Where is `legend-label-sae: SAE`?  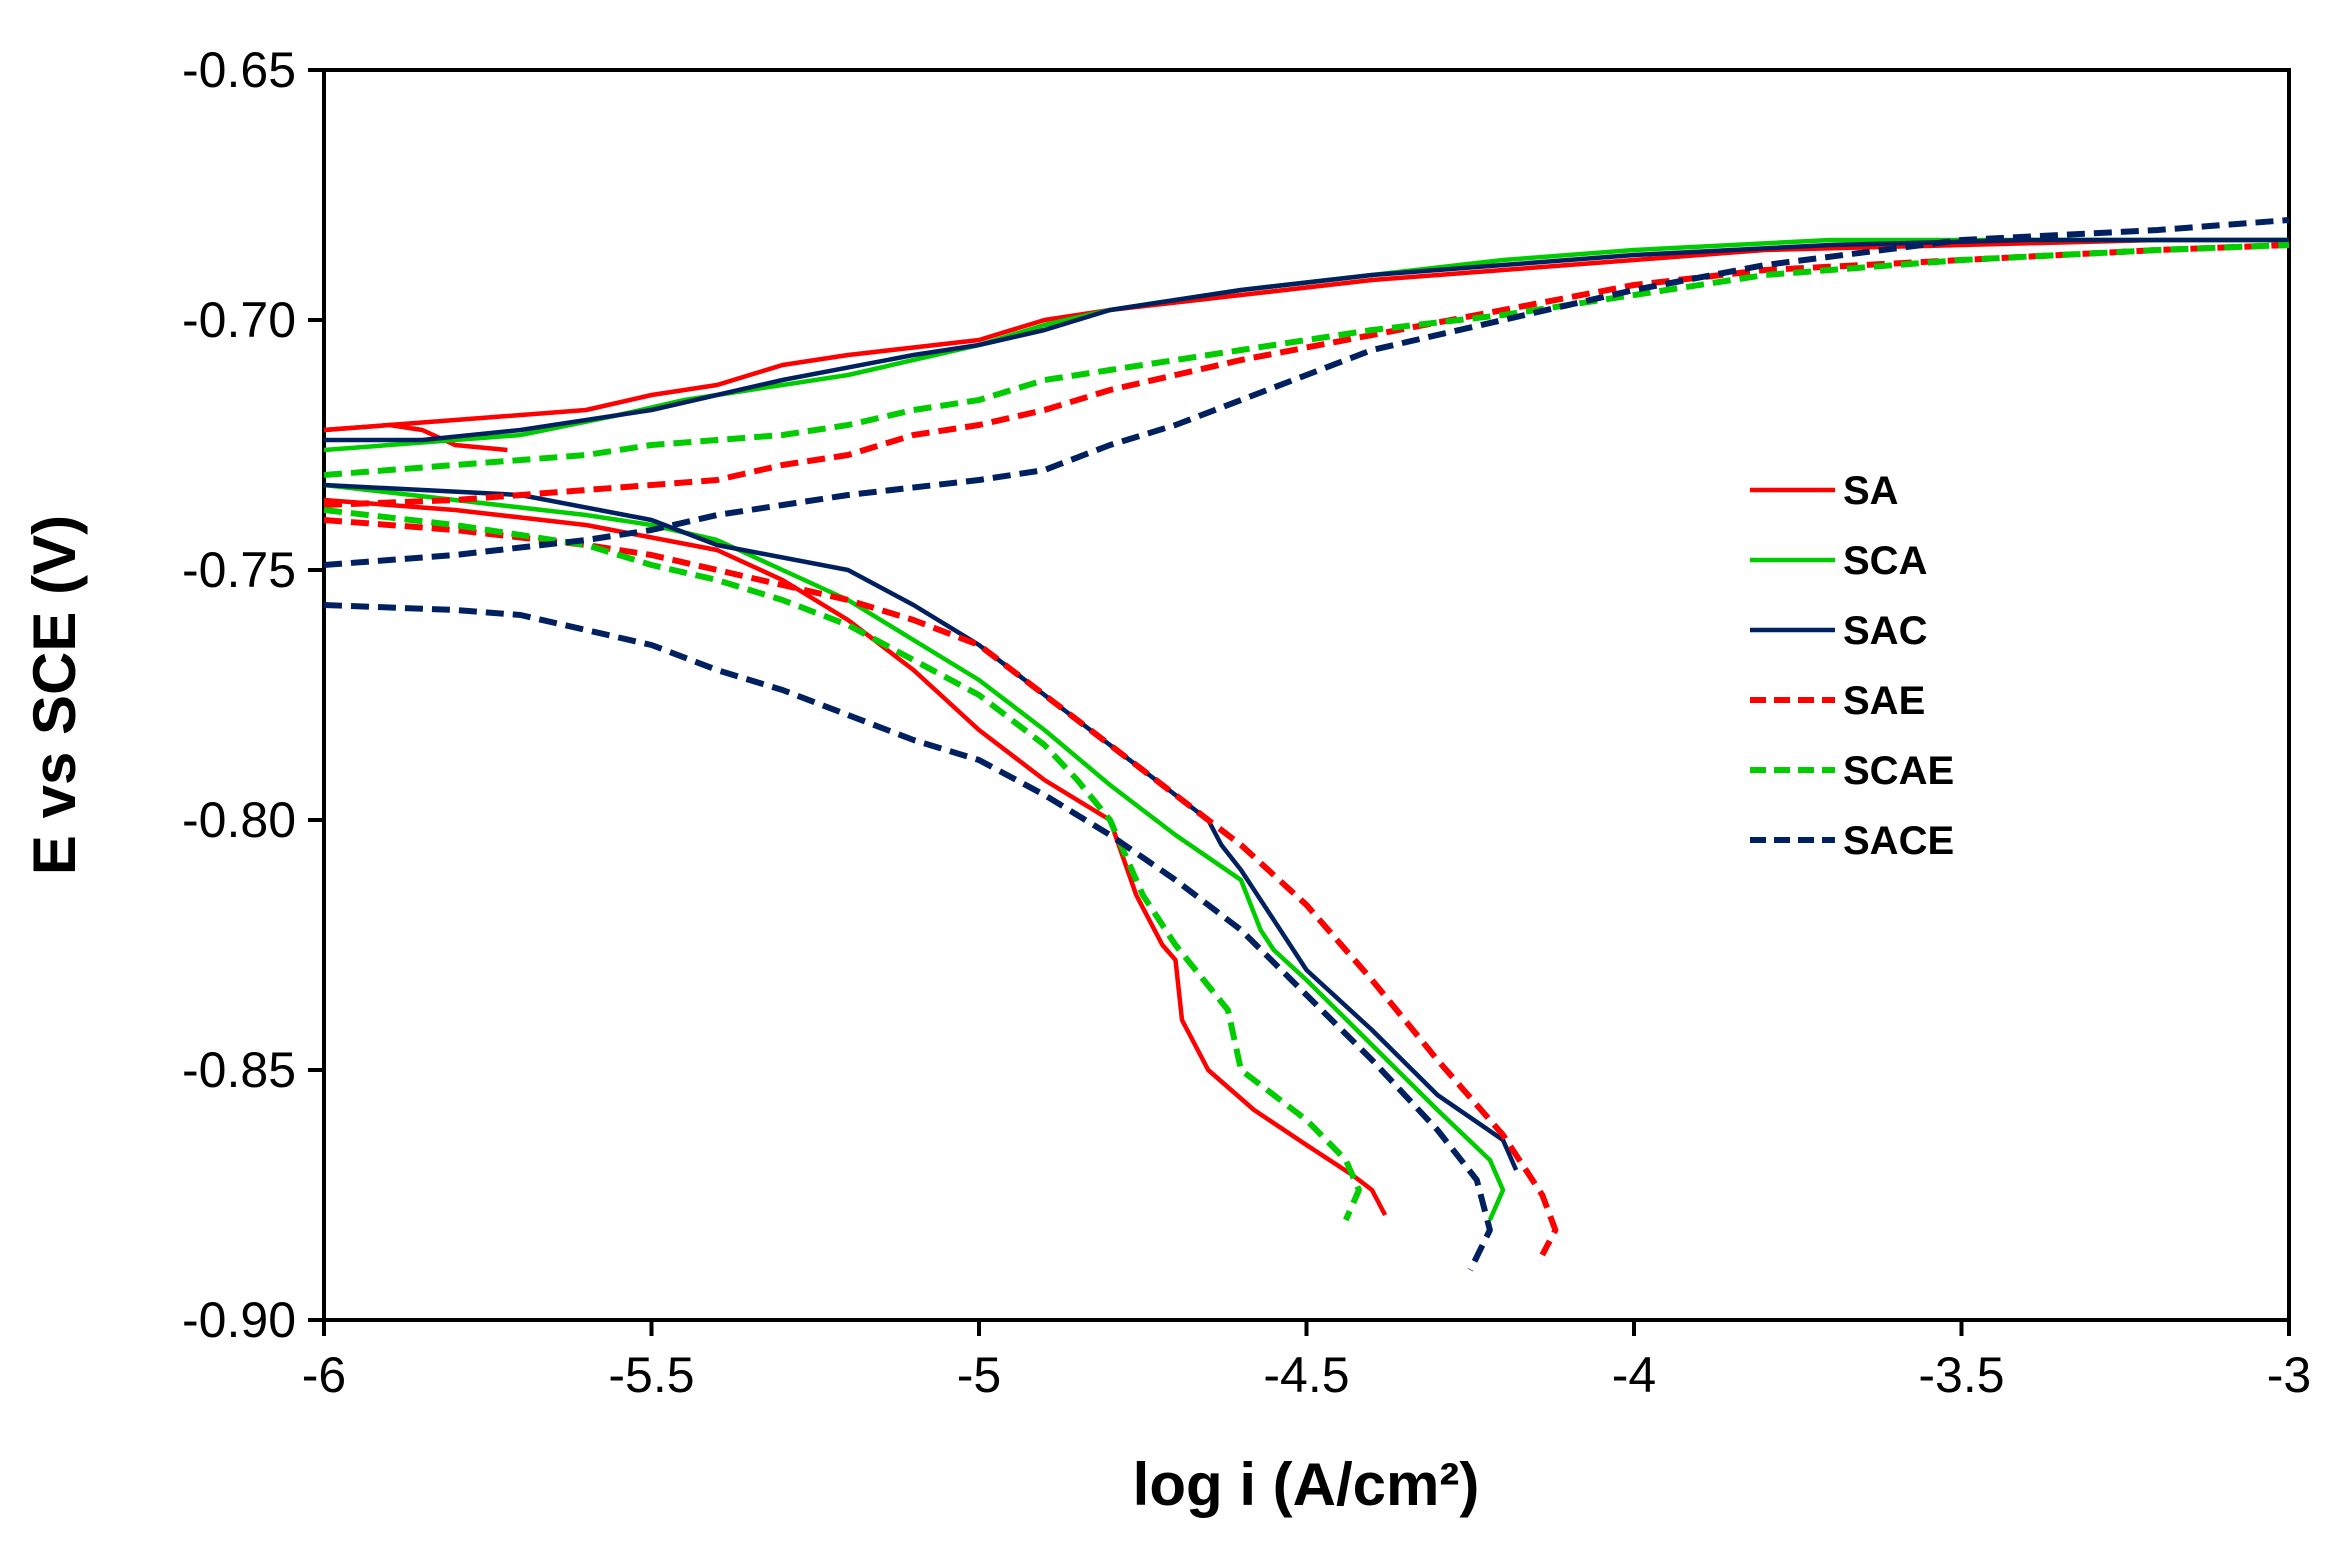
legend-label-sae: SAE is located at coordinates (1884, 701).